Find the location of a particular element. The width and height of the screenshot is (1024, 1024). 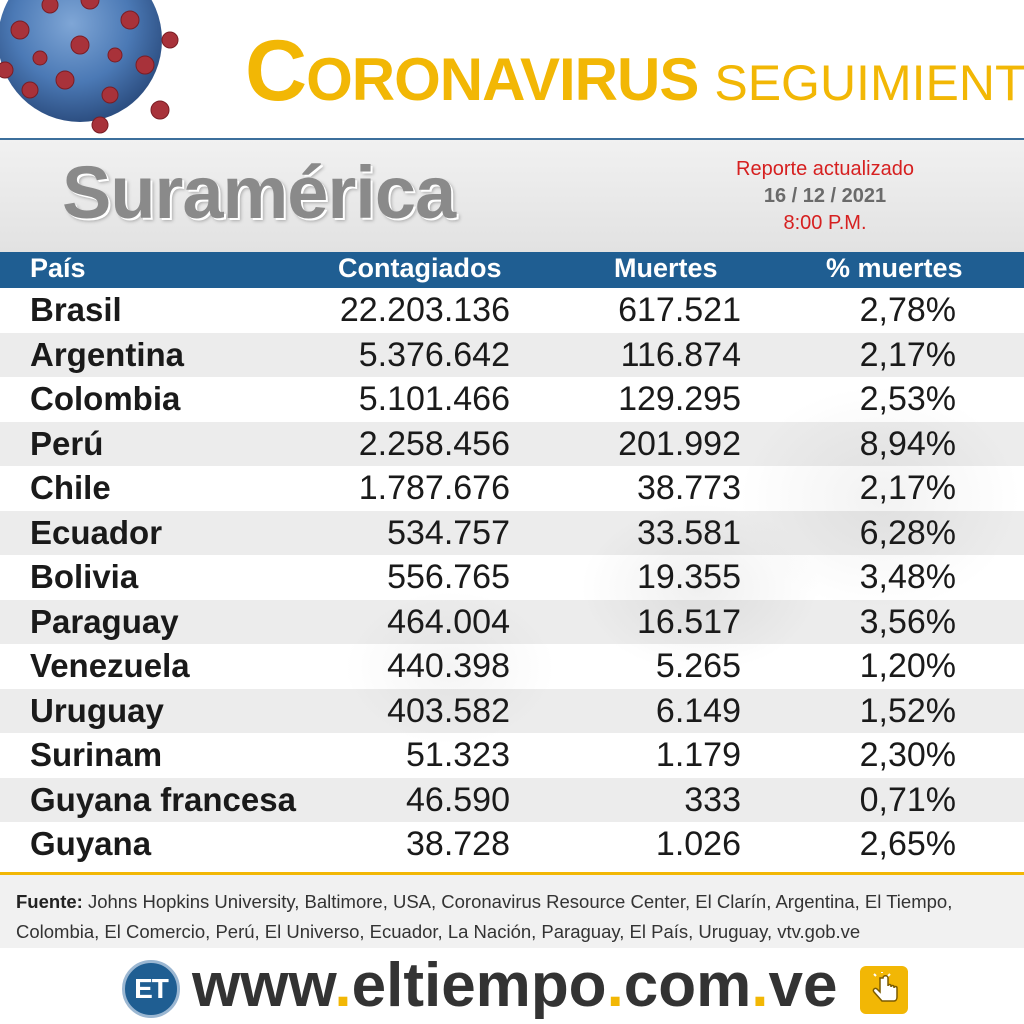

table-row: Colombia 5.101.466 129.295 2,53% is located at coordinates (512, 399).